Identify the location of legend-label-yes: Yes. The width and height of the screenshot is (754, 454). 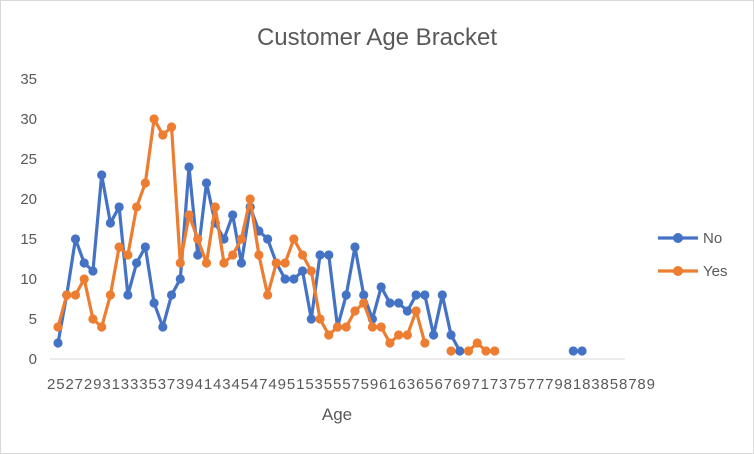
(715, 271).